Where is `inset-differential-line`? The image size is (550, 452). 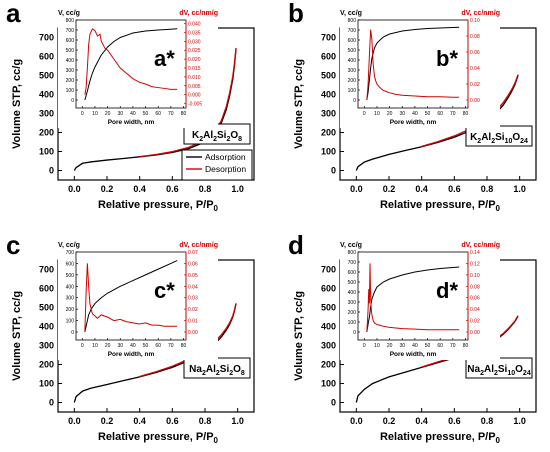 inset-differential-line is located at coordinates (131, 61).